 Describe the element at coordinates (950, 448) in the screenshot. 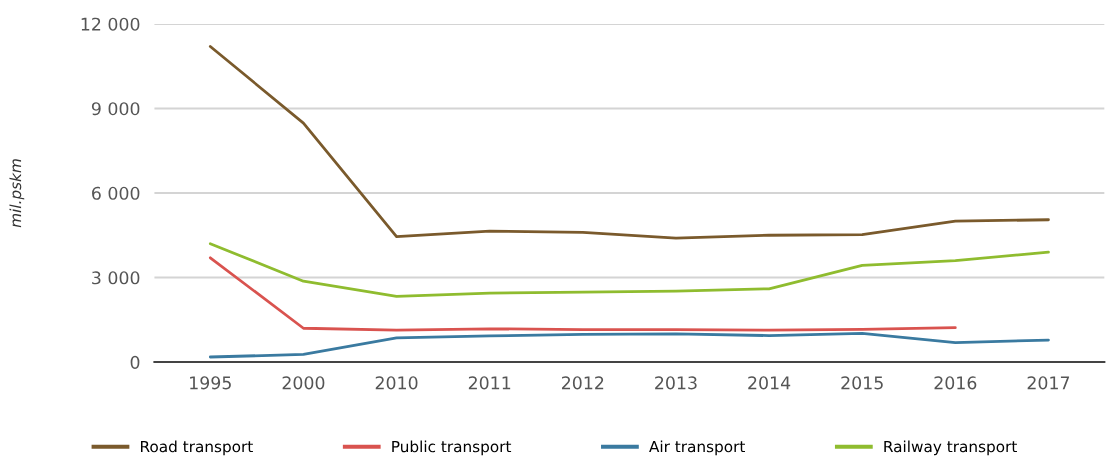

I see `legend-label: Railway transport` at that location.